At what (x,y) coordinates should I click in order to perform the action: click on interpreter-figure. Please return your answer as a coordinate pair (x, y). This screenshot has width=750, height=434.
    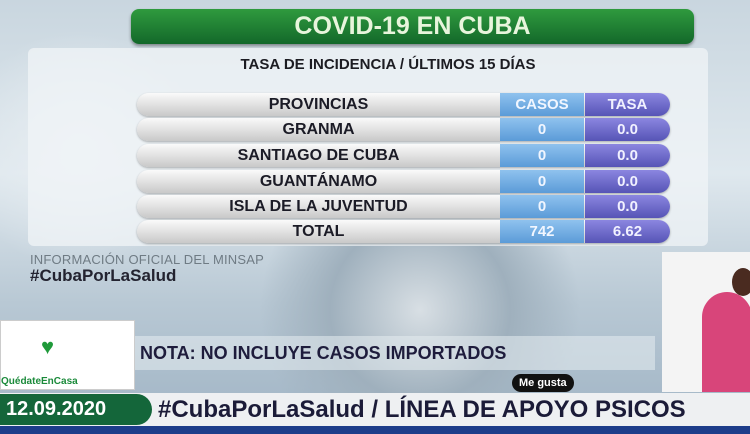
    Looking at the image, I should click on (726, 342).